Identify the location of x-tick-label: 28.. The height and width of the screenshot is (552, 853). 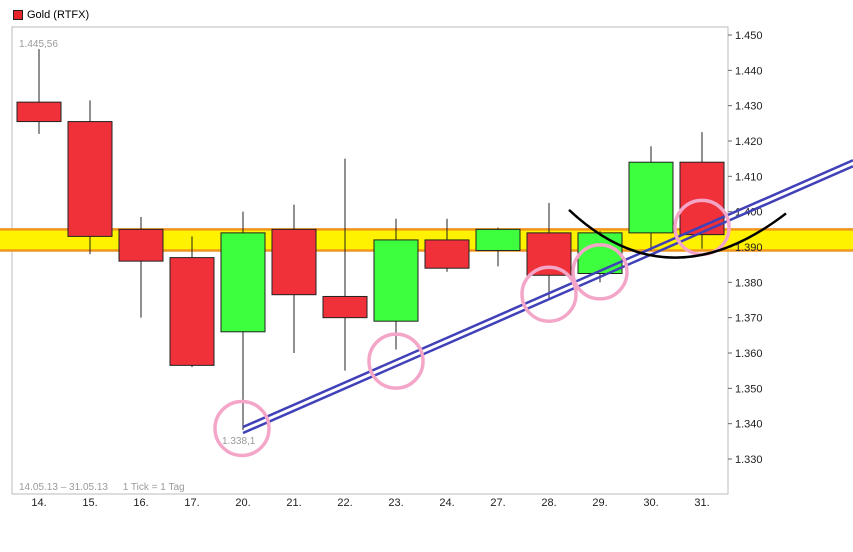
(548, 503).